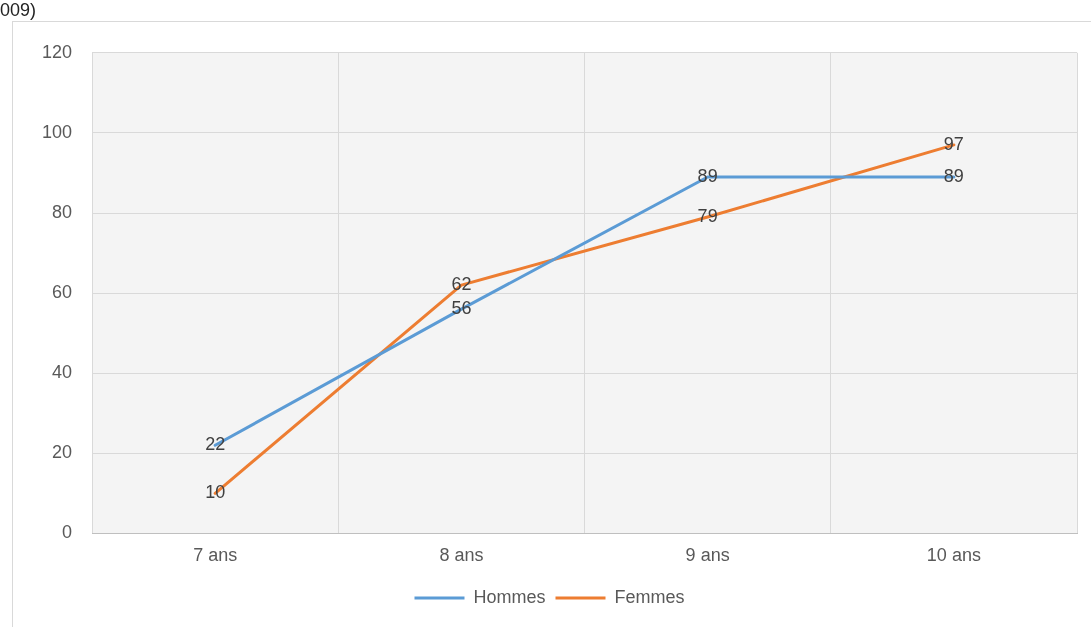  Describe the element at coordinates (953, 175) in the screenshot. I see `data-label: 89` at that location.